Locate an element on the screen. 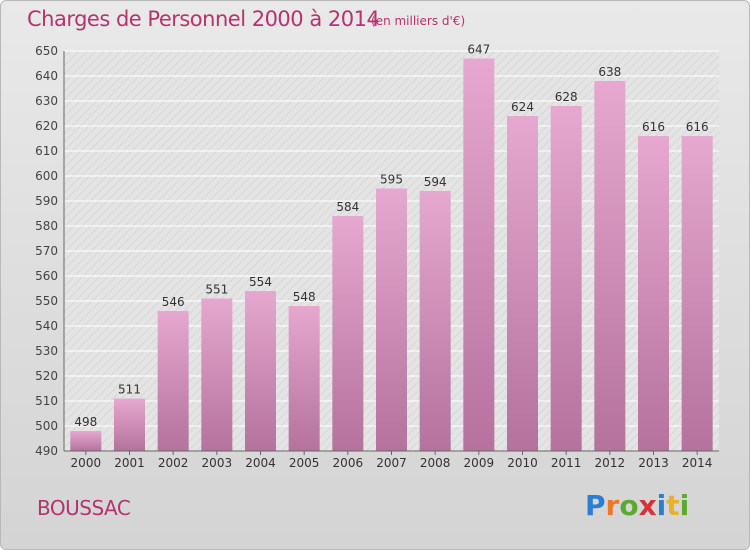  y-tick-label: 520 is located at coordinates (46, 376).